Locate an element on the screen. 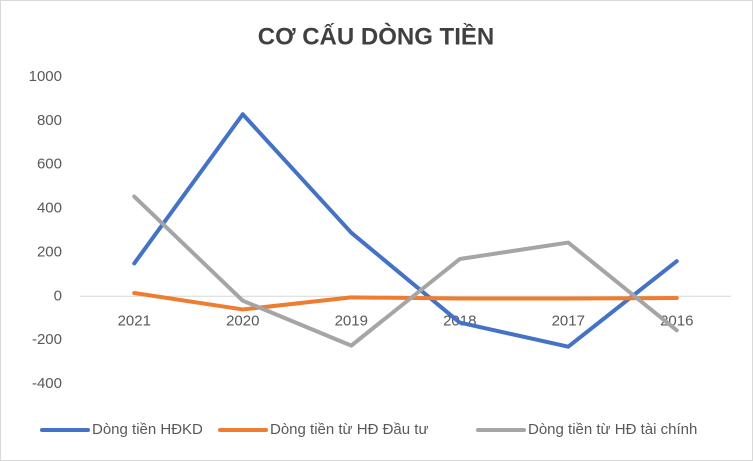 The image size is (753, 461). y-tick-label: -400 is located at coordinates (47, 383).